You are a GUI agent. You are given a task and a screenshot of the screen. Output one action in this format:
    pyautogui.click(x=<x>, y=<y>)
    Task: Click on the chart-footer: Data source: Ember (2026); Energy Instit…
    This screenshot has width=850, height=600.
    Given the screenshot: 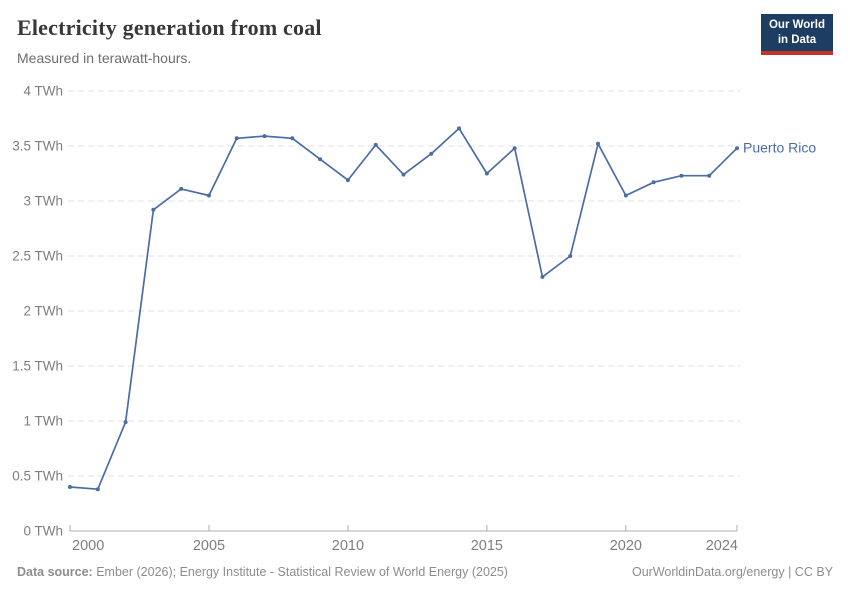 What is the action you would take?
    pyautogui.click(x=425, y=572)
    